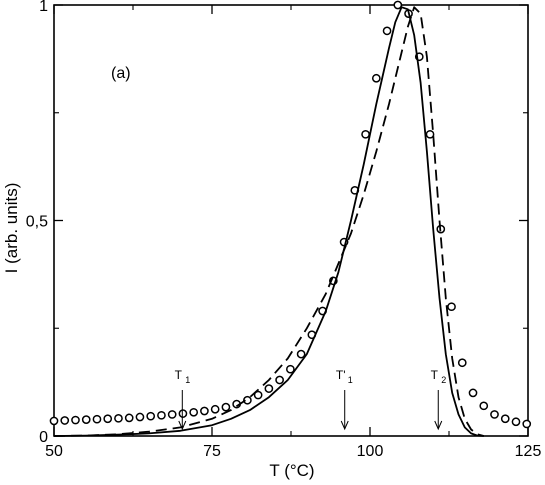 Image resolution: width=545 pixels, height=485 pixels. I want to click on y-axis-title: I (arb. units), so click(11, 228).